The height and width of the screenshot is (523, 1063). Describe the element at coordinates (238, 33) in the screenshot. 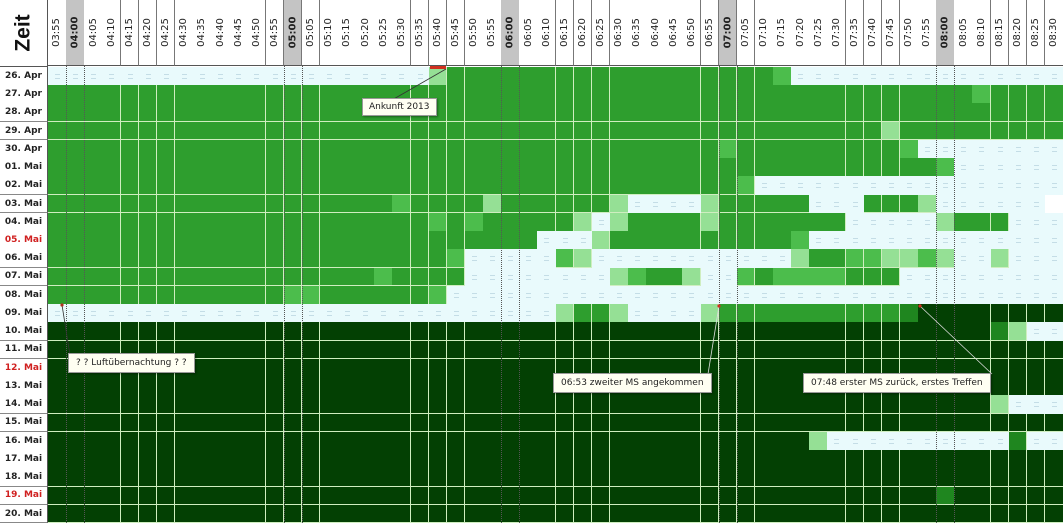

I see `column-header-0445: 04:45` at that location.